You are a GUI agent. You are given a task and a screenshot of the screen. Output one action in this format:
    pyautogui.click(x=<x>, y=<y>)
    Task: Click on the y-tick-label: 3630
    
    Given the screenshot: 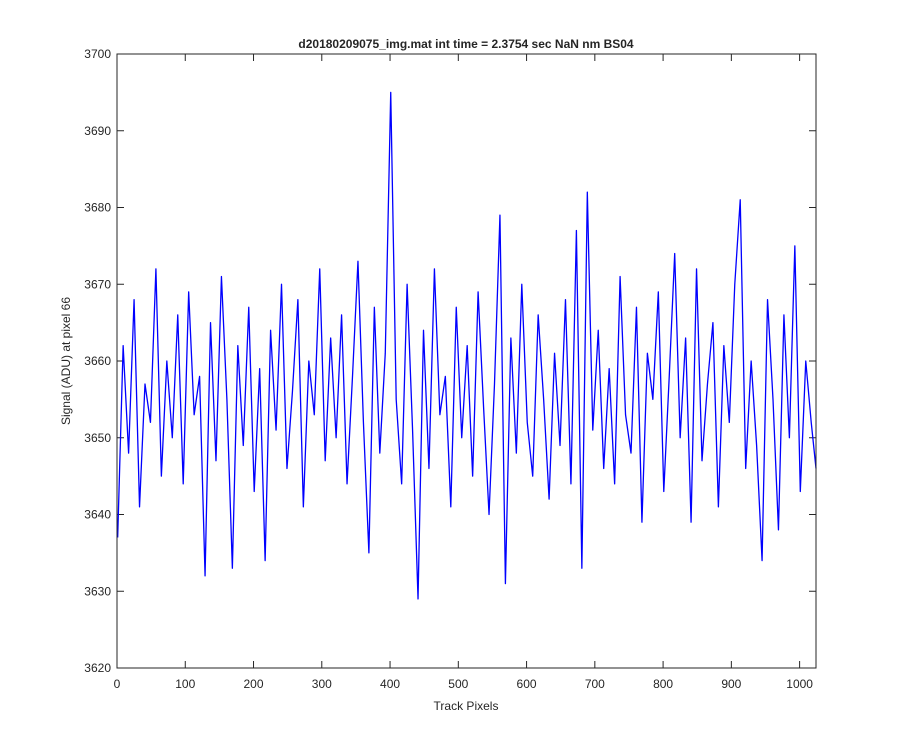 What is the action you would take?
    pyautogui.click(x=97, y=591)
    